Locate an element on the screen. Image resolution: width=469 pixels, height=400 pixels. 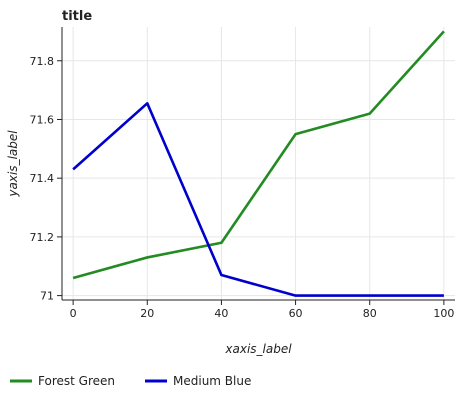
x-tick-label: 80 is located at coordinates (370, 313).